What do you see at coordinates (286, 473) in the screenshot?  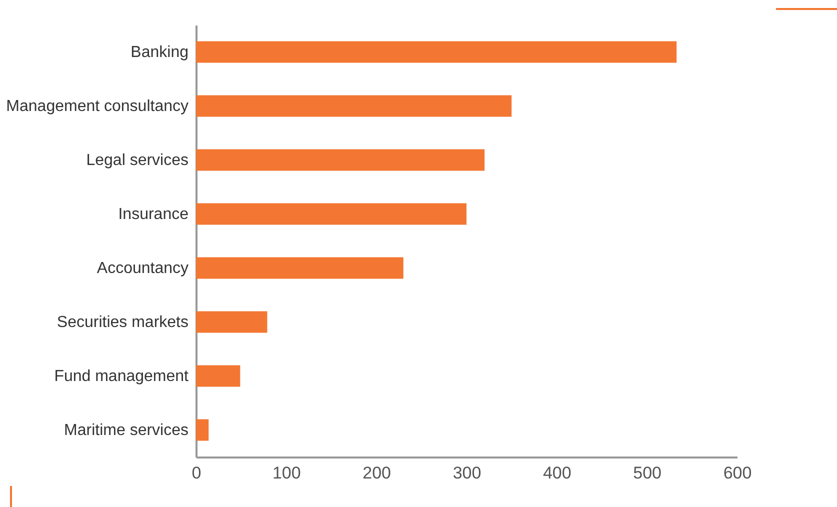 I see `x-tick-label: 100` at bounding box center [286, 473].